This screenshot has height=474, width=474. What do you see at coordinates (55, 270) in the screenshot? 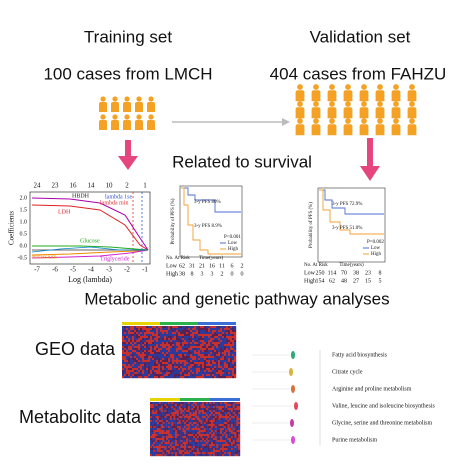
I see `x-tick-label: -6` at bounding box center [55, 270].